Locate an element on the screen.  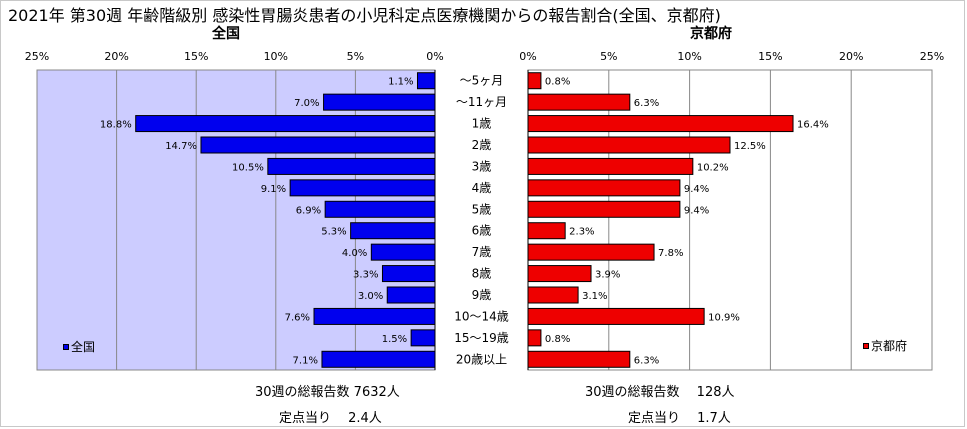
category-label: 20歳以上 is located at coordinates (481, 359).